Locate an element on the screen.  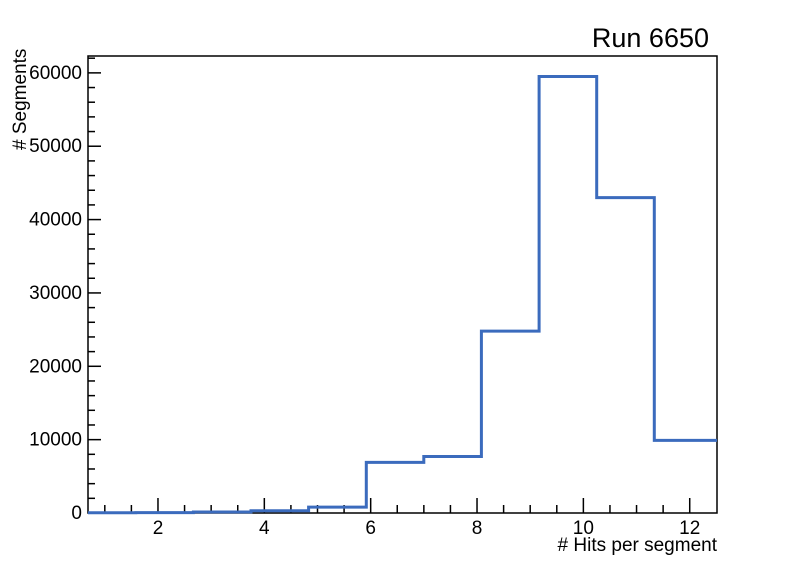
x-tick-label: 10 is located at coordinates (583, 528).